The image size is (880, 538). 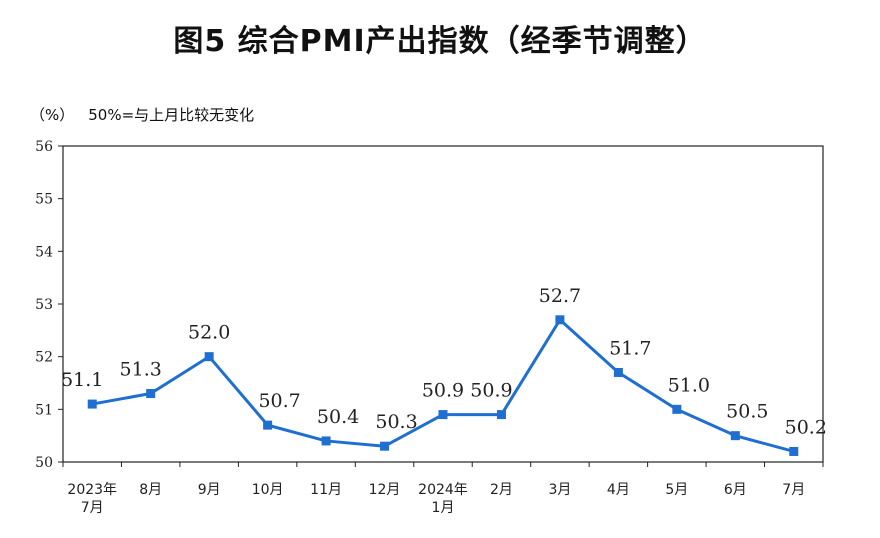 What do you see at coordinates (92, 499) in the screenshot?
I see `x-tick-label: 2023年 7月` at bounding box center [92, 499].